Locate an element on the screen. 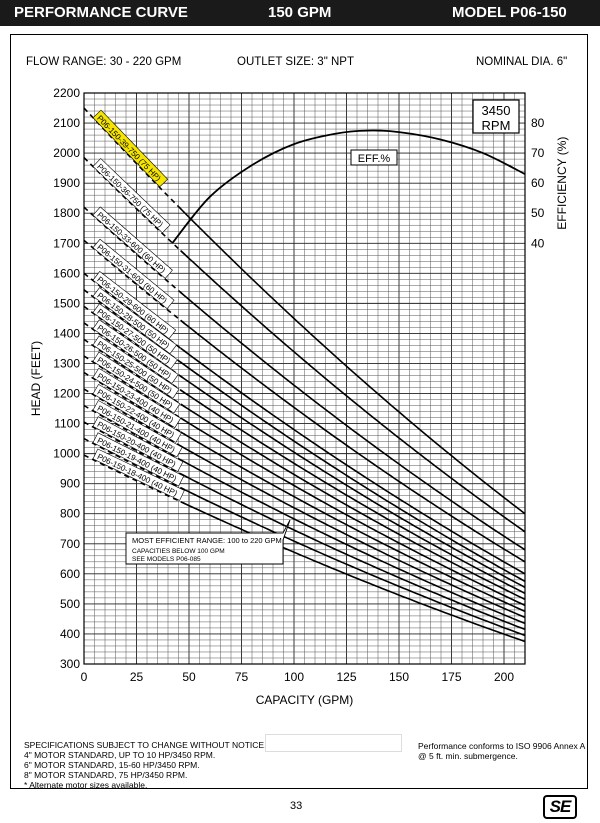  efficiency-line is located at coordinates (348, 186).